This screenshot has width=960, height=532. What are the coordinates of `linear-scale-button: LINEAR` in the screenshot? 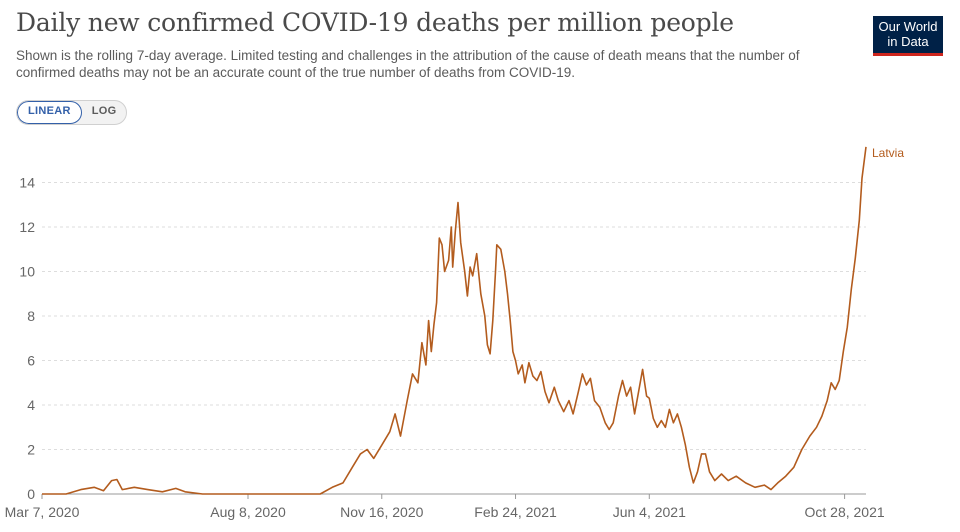 It's located at (49, 112).